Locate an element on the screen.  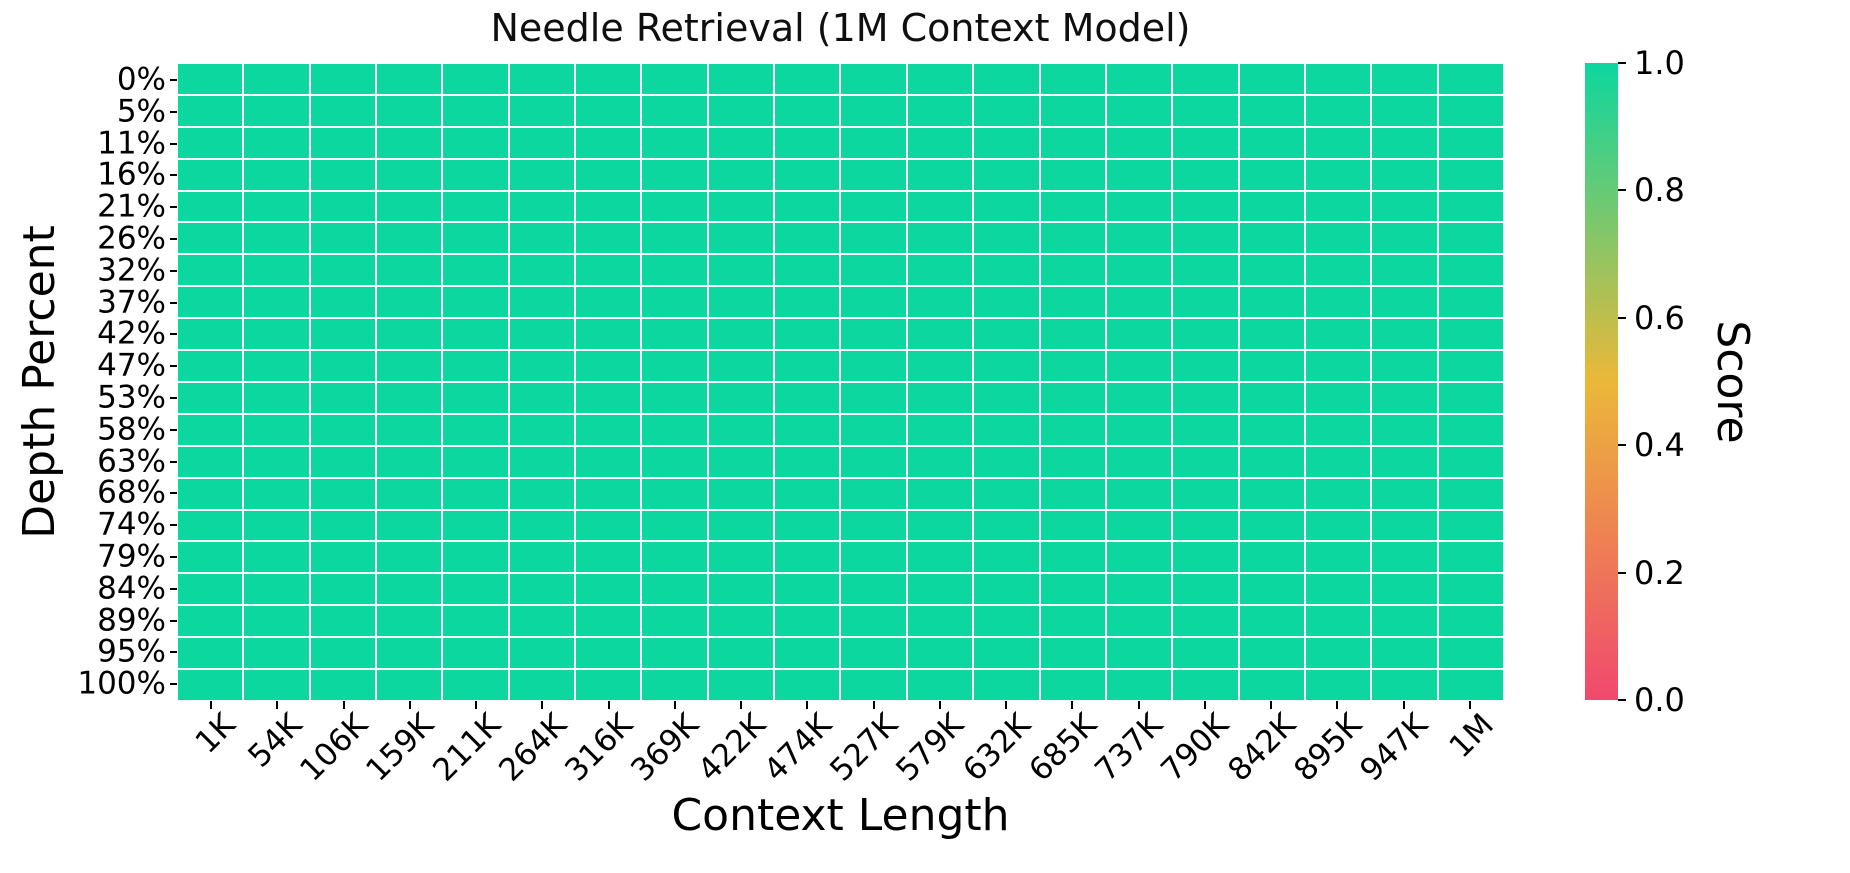
x-tick-label: 842K is located at coordinates (1261, 747).